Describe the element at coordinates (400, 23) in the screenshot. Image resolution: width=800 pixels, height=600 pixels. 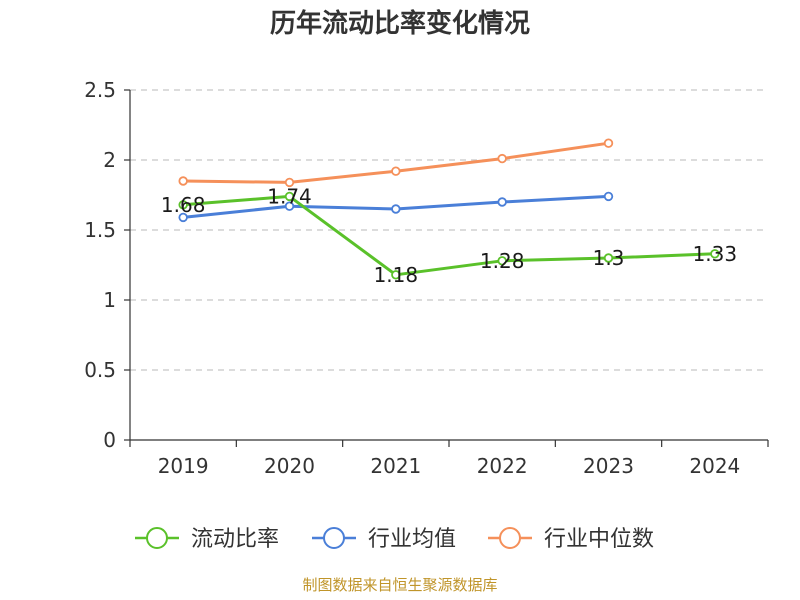
I see `chart-title: 历年流动比率变化情况` at that location.